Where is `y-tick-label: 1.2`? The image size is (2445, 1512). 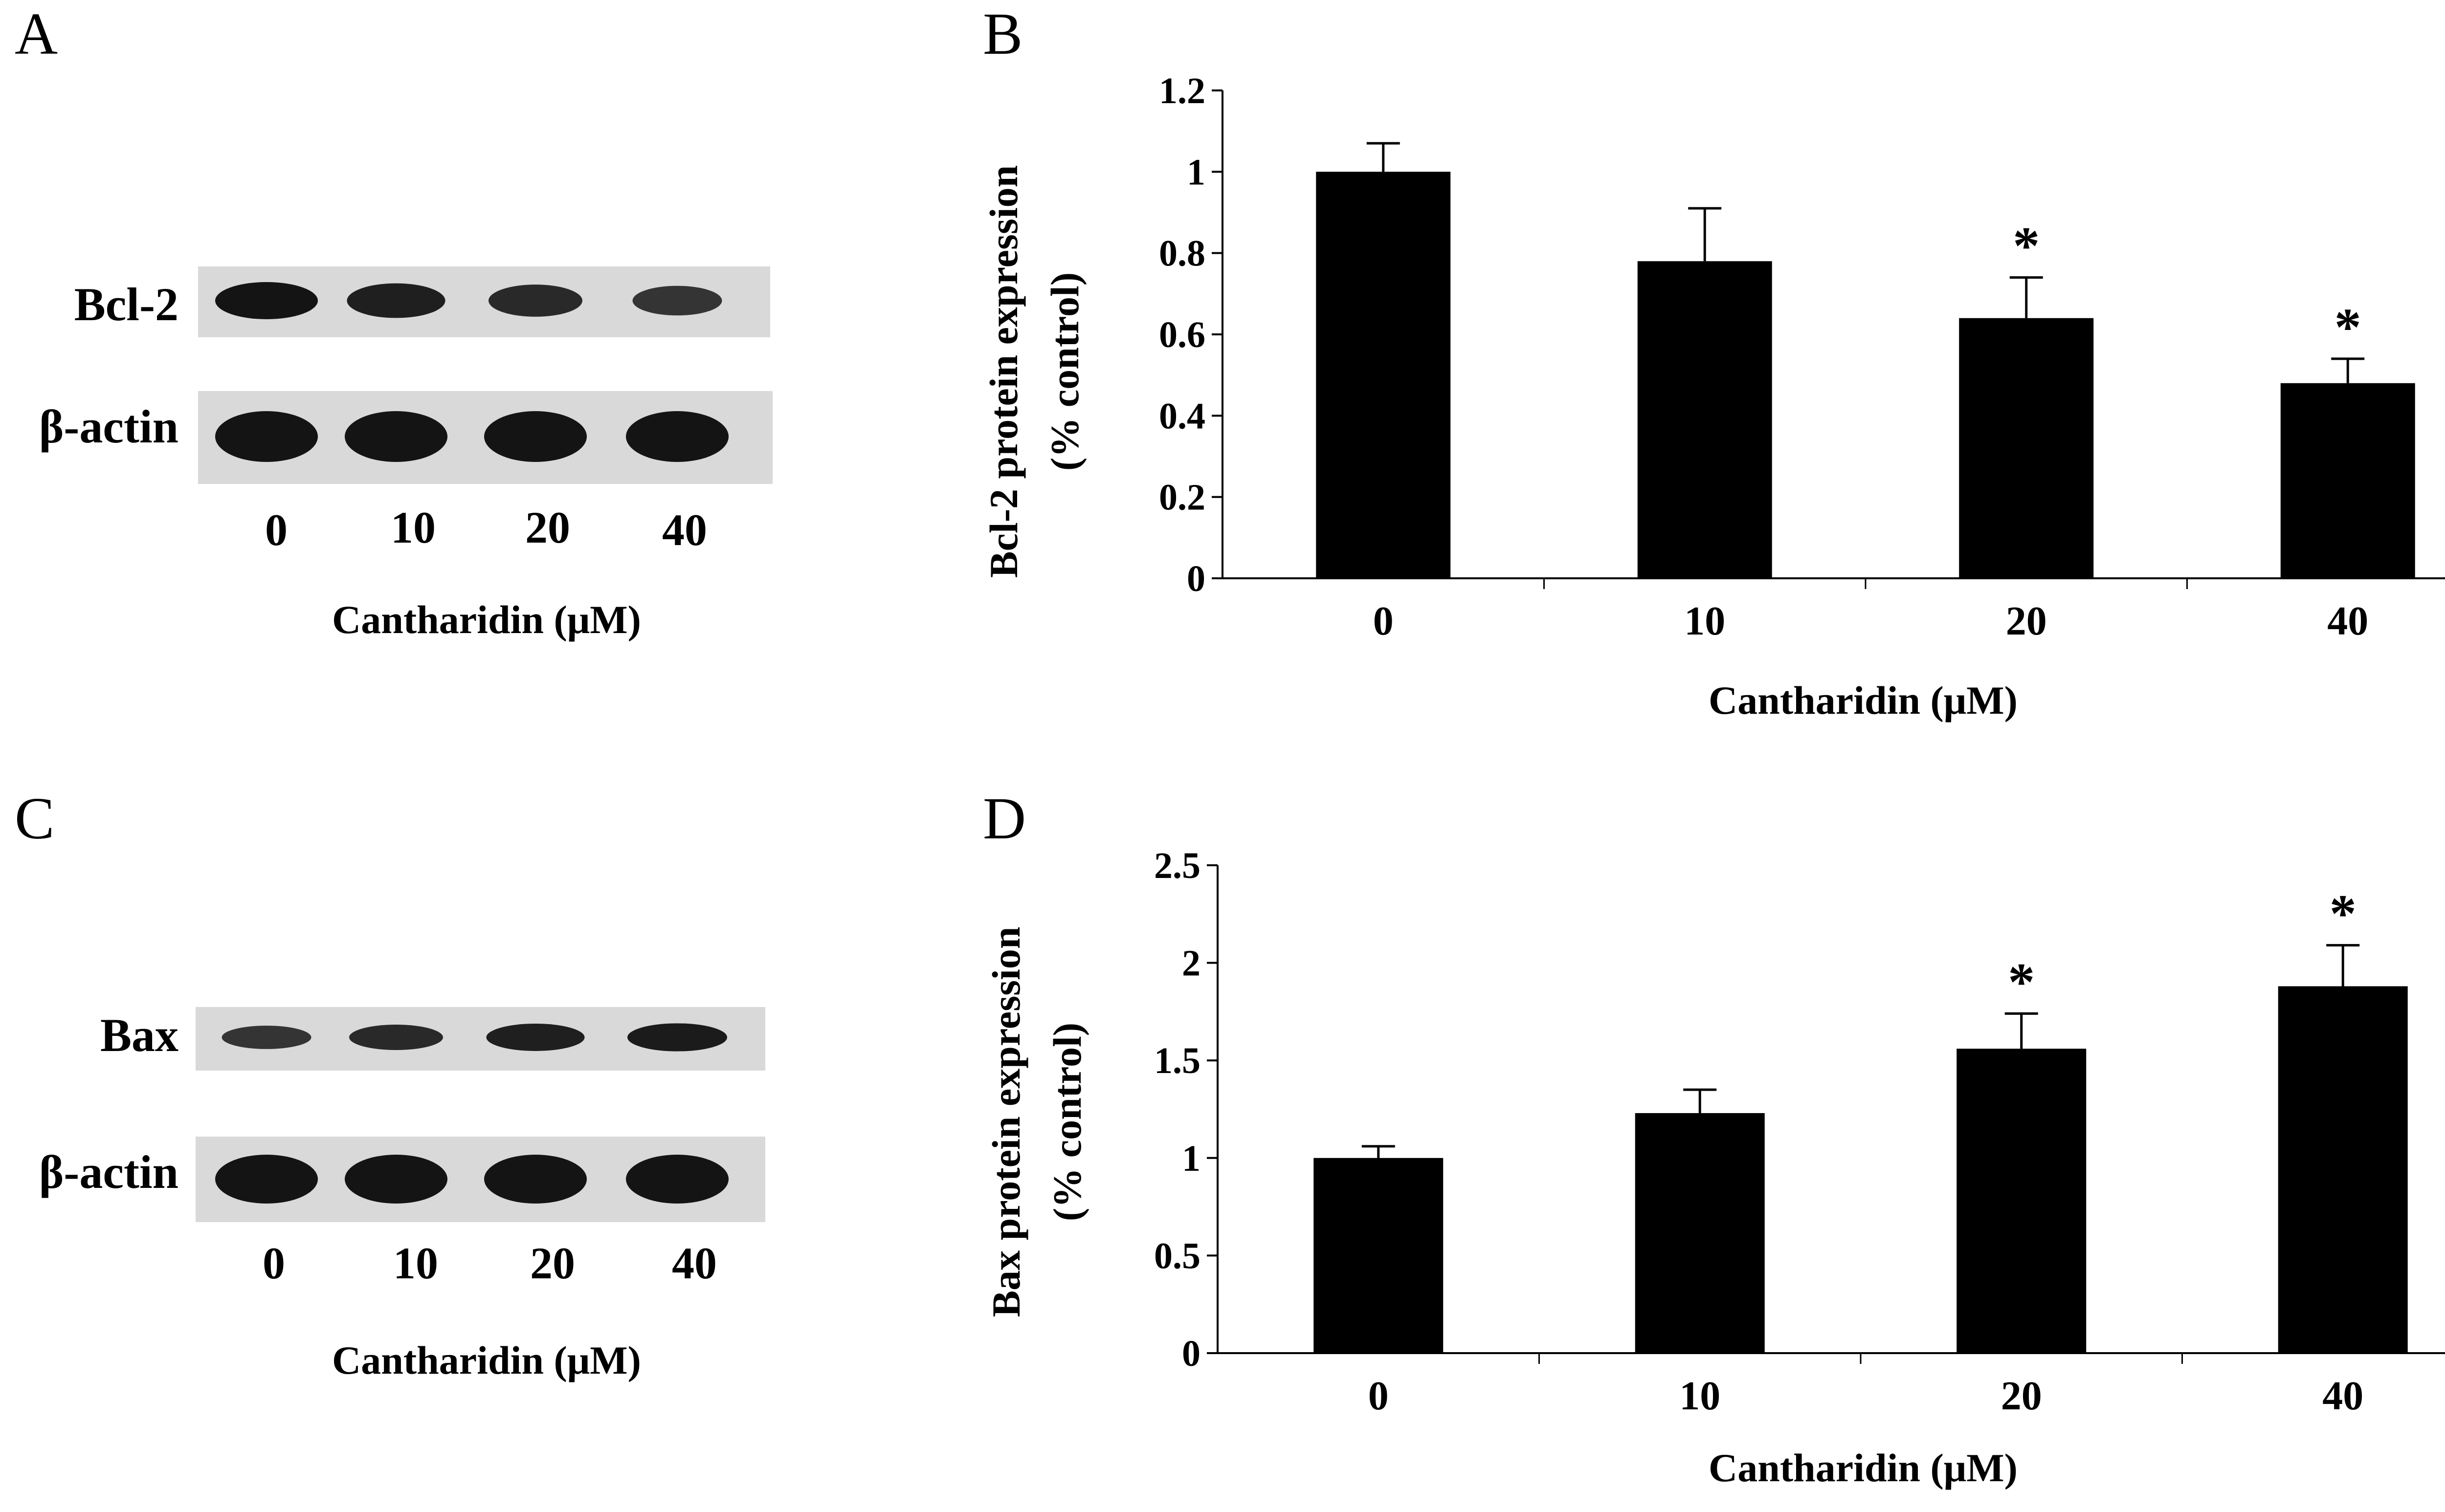 y-tick-label: 1.2 is located at coordinates (1182, 90).